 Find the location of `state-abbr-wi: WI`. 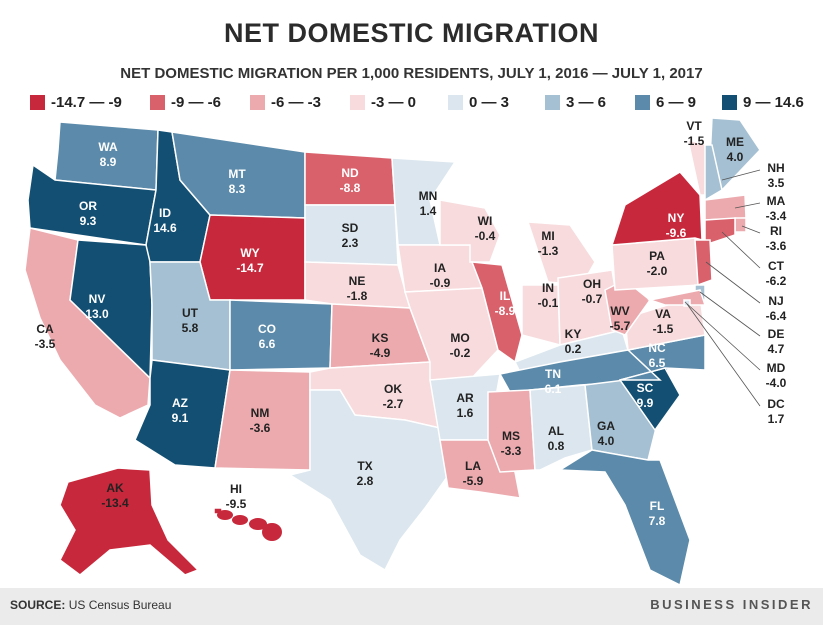

state-abbr-wi: WI is located at coordinates (485, 221).